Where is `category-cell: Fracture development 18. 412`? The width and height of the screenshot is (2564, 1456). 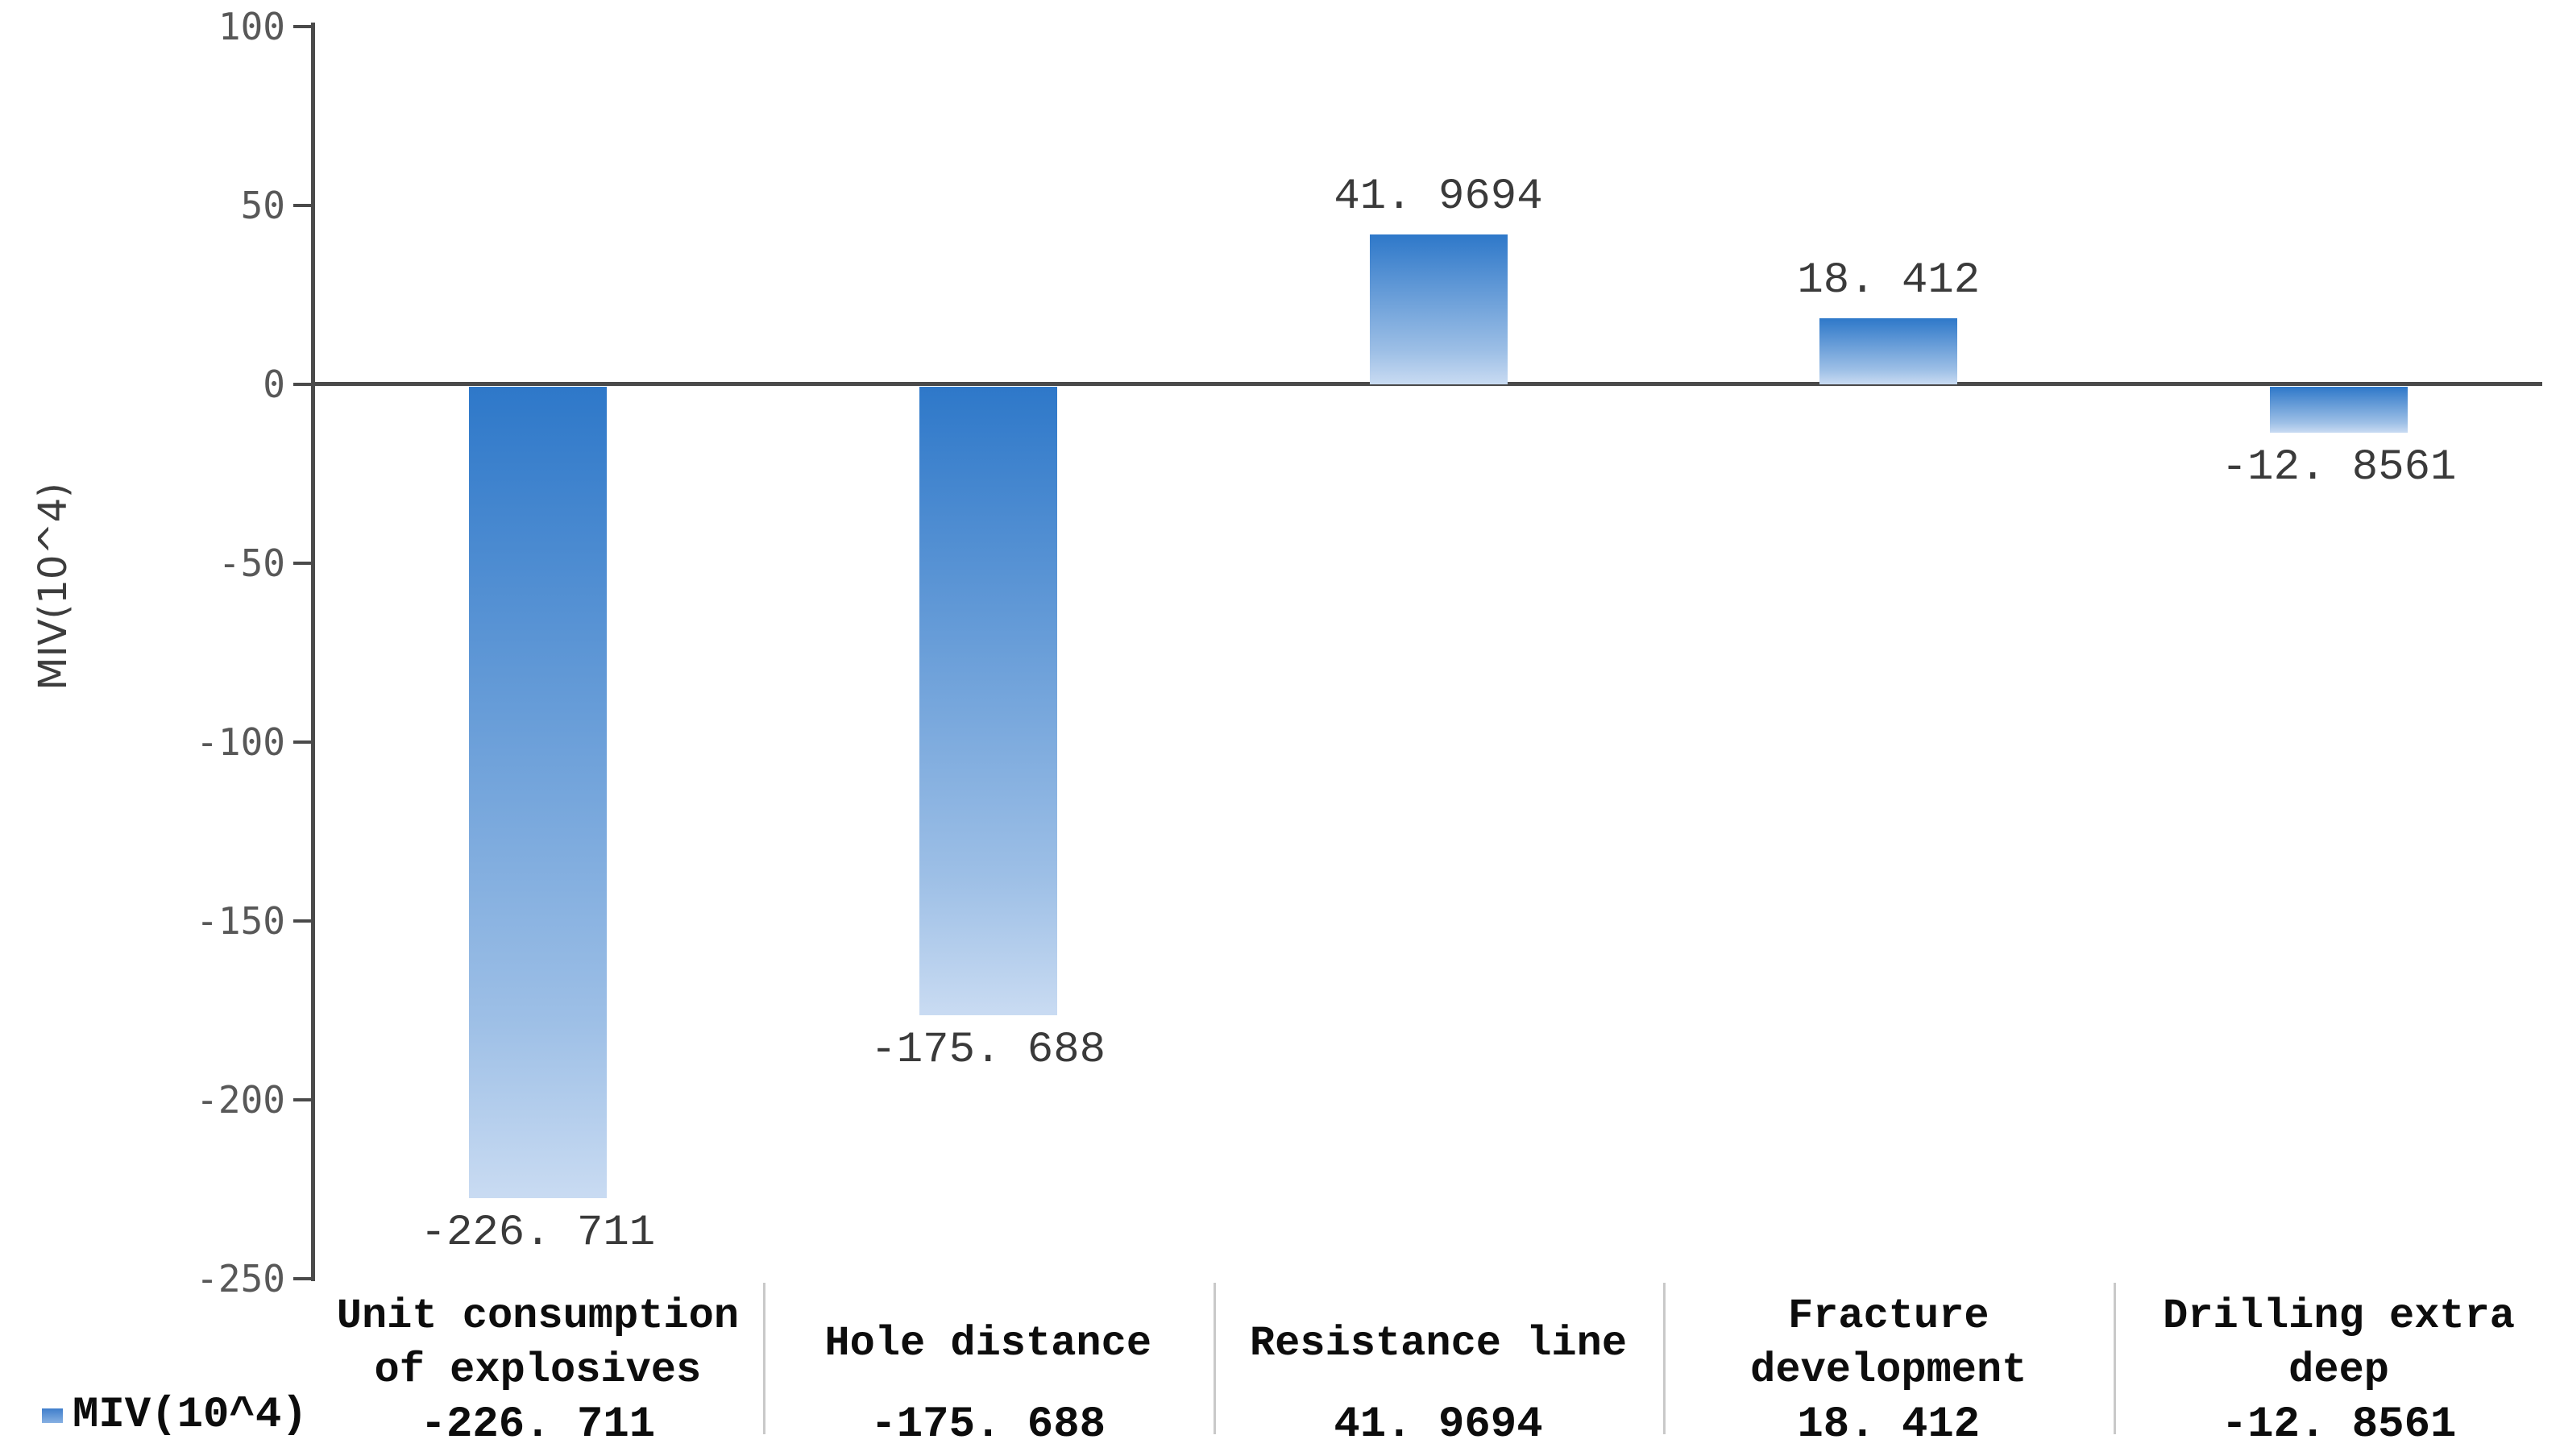 category-cell: Fracture development 18. 412 is located at coordinates (1888, 1369).